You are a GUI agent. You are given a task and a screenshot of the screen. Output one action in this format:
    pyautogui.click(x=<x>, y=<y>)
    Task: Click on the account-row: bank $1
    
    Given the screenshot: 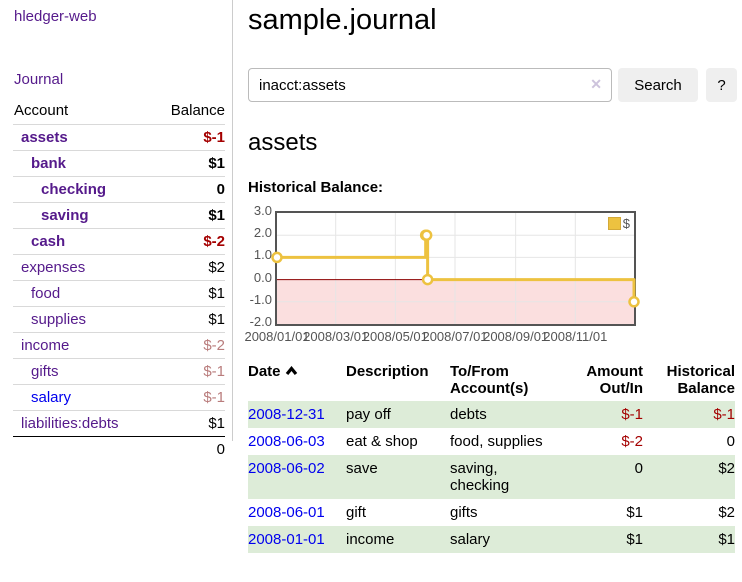 What is the action you would take?
    pyautogui.click(x=119, y=163)
    